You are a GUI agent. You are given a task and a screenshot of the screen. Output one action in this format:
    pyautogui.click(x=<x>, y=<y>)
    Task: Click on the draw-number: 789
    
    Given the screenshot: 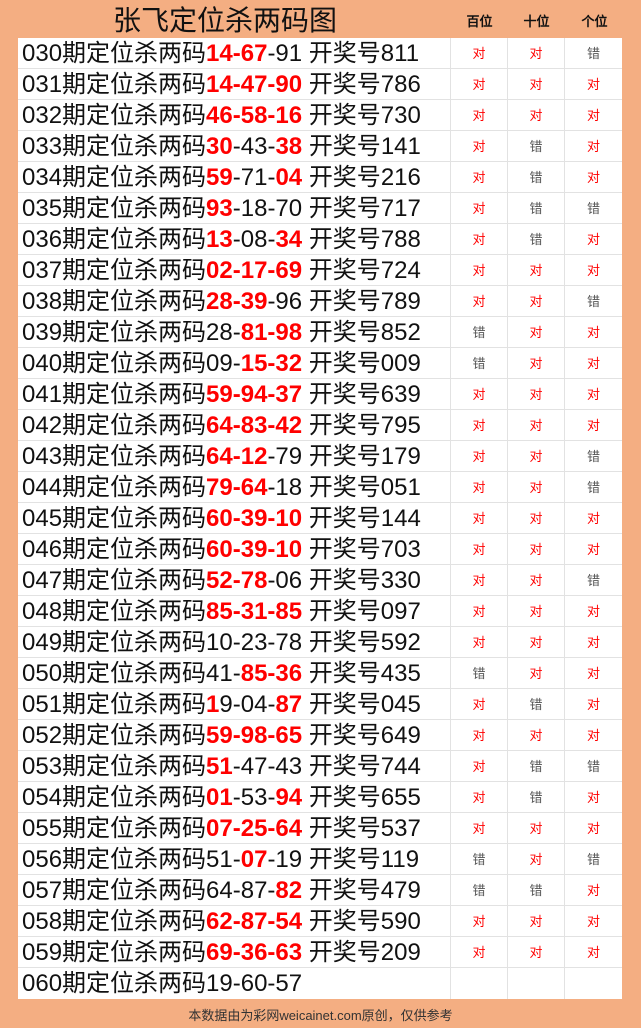 What is the action you would take?
    pyautogui.click(x=400, y=301)
    